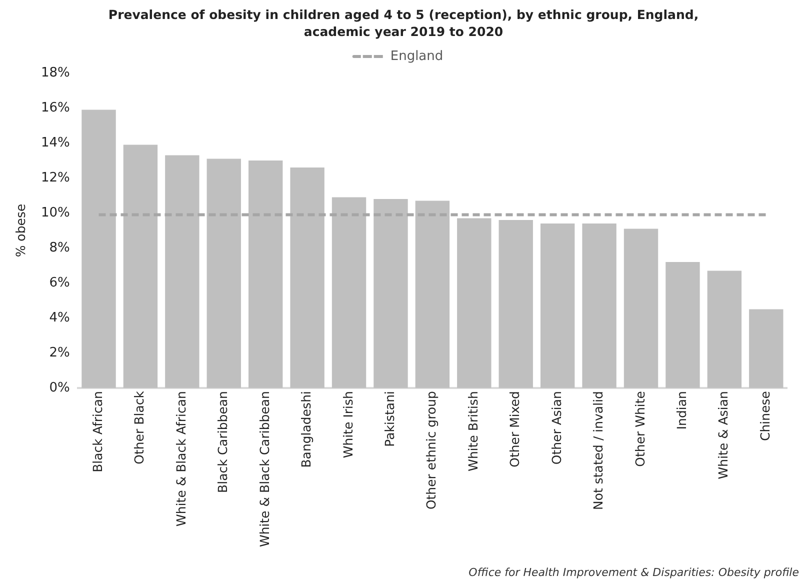 This screenshot has width=807, height=582. What do you see at coordinates (514, 429) in the screenshot?
I see `x-tick-label: Other Mixed` at bounding box center [514, 429].